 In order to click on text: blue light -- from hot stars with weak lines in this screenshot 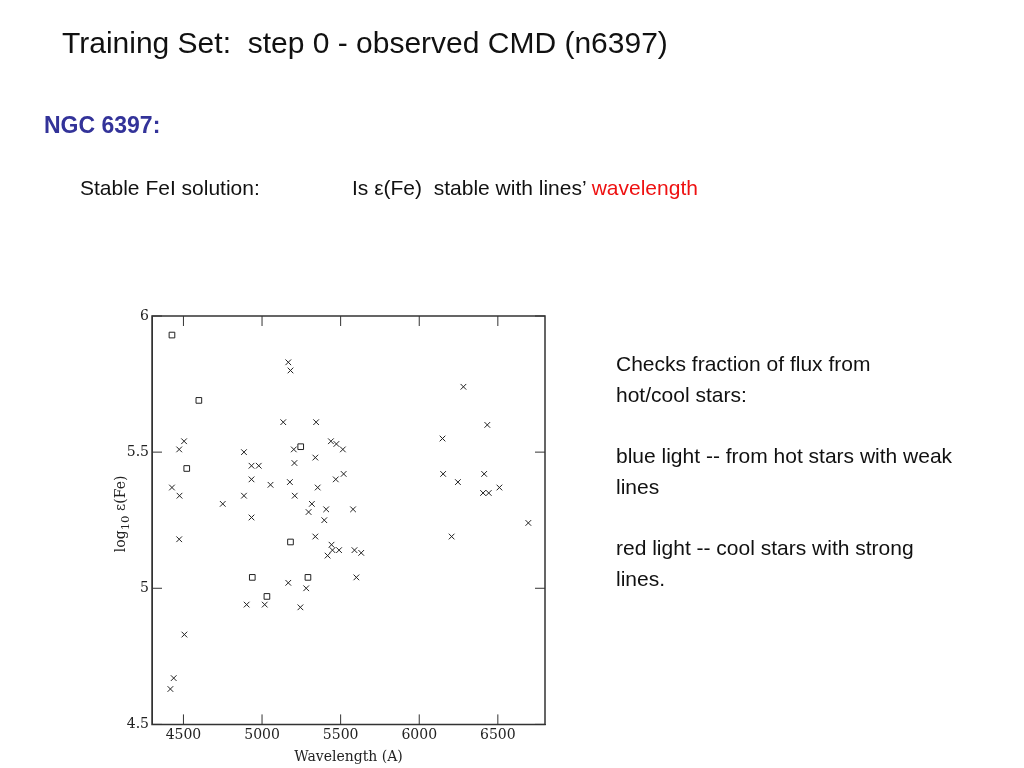, I will do `click(785, 471)`.